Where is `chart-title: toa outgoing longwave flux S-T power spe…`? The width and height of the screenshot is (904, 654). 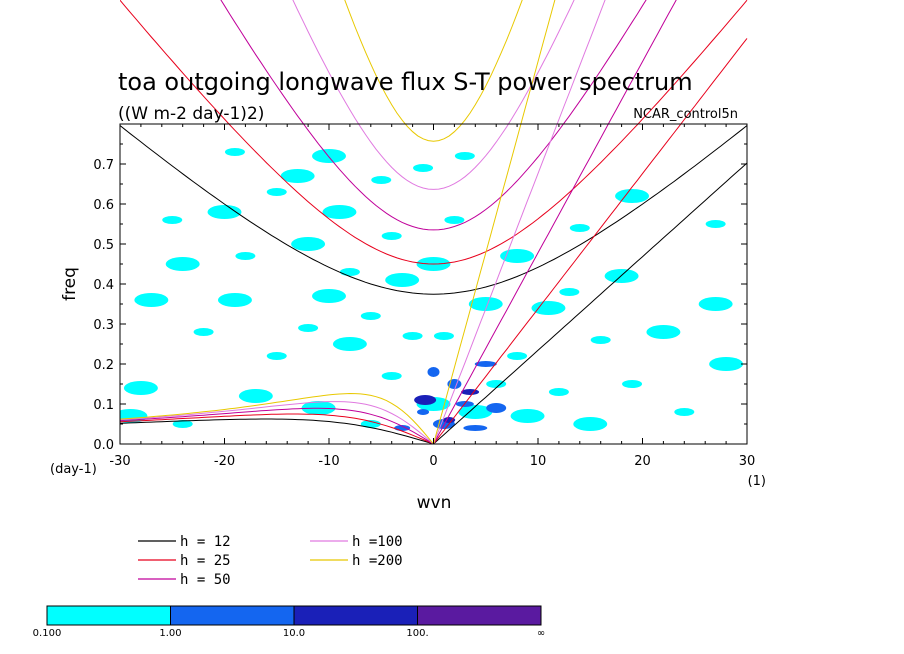
chart-title: toa outgoing longwave flux S-T power spe… is located at coordinates (405, 82).